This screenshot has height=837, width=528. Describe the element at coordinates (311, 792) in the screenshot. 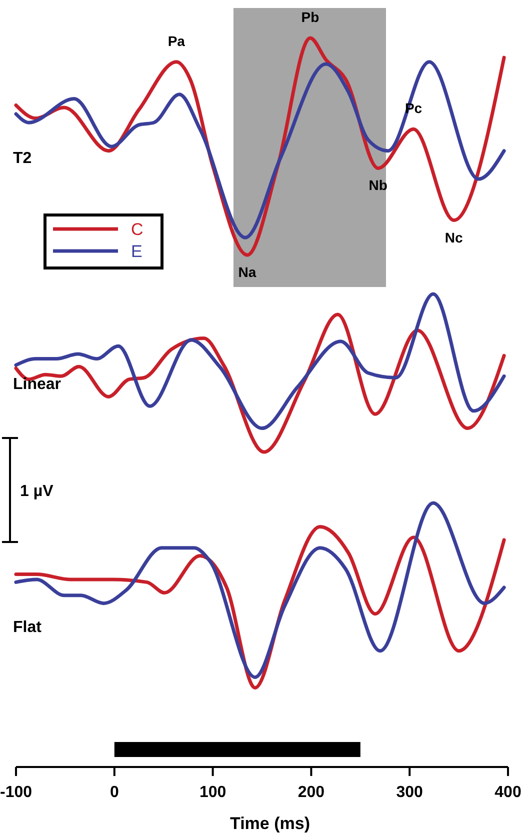

I see `x-tick-label: 200` at that location.